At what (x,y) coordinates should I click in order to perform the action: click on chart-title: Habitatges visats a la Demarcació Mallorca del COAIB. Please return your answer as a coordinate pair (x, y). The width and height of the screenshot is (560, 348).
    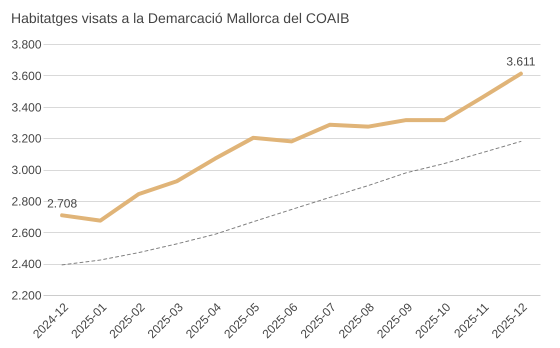
    Looking at the image, I should click on (180, 18).